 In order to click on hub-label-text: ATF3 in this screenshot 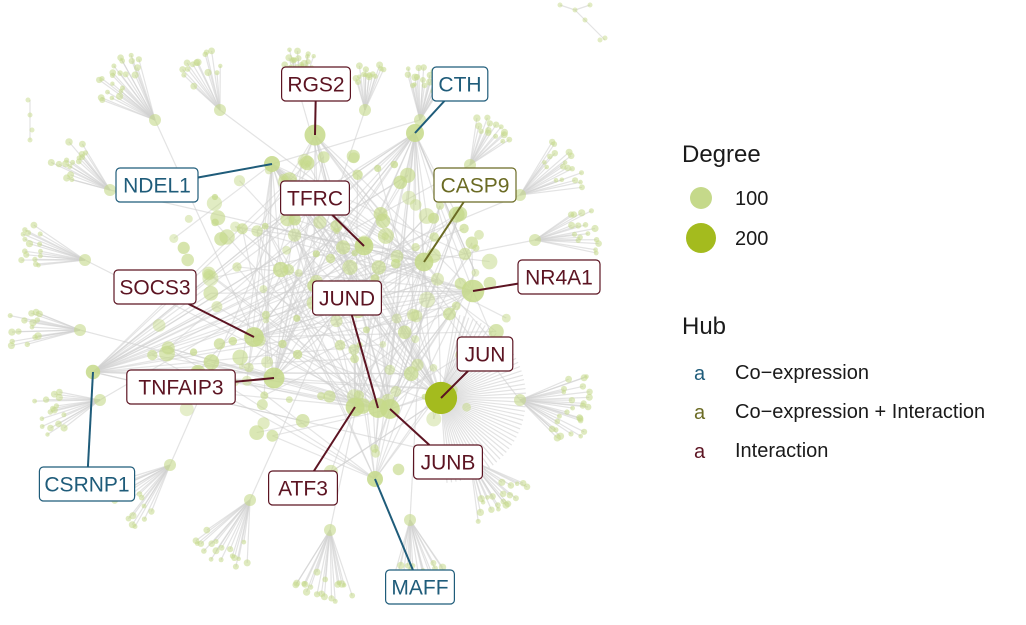, I will do `click(303, 489)`.